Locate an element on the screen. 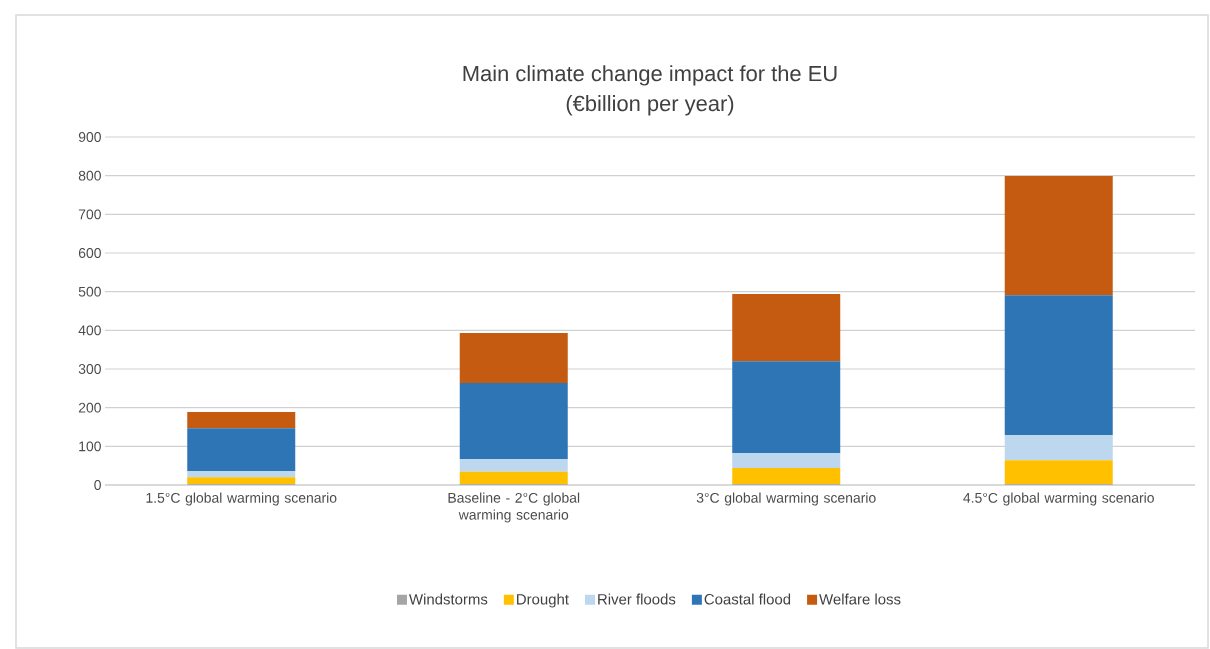 This screenshot has height=649, width=1210. legend-label: Welfare loss is located at coordinates (860, 599).